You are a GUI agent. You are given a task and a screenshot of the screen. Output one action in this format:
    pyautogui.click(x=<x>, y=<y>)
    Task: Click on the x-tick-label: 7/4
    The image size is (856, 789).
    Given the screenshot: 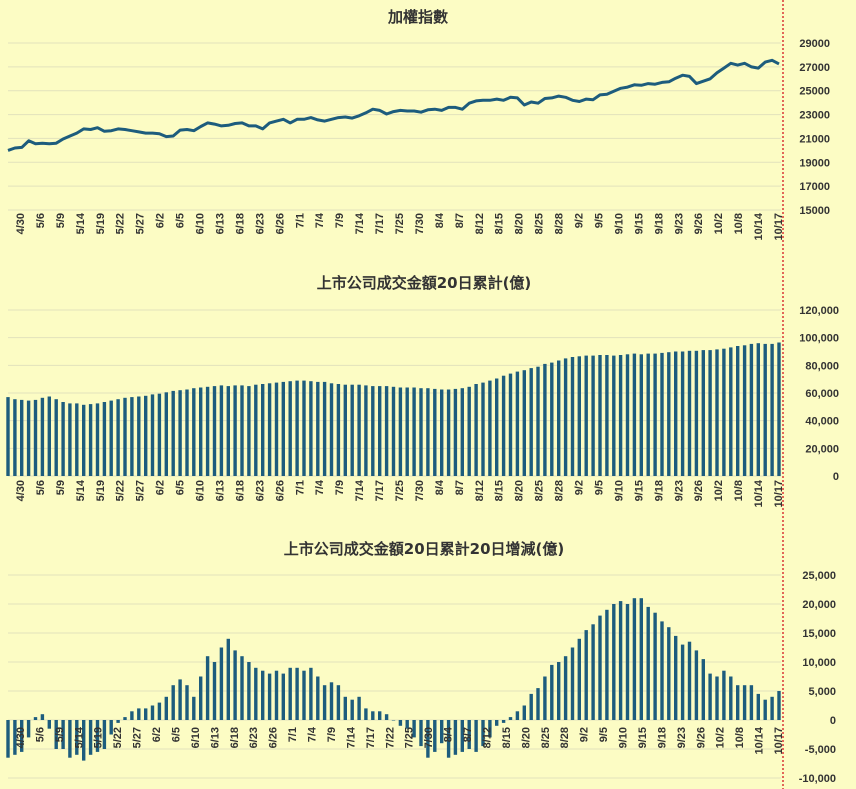 What is the action you would take?
    pyautogui.click(x=320, y=220)
    